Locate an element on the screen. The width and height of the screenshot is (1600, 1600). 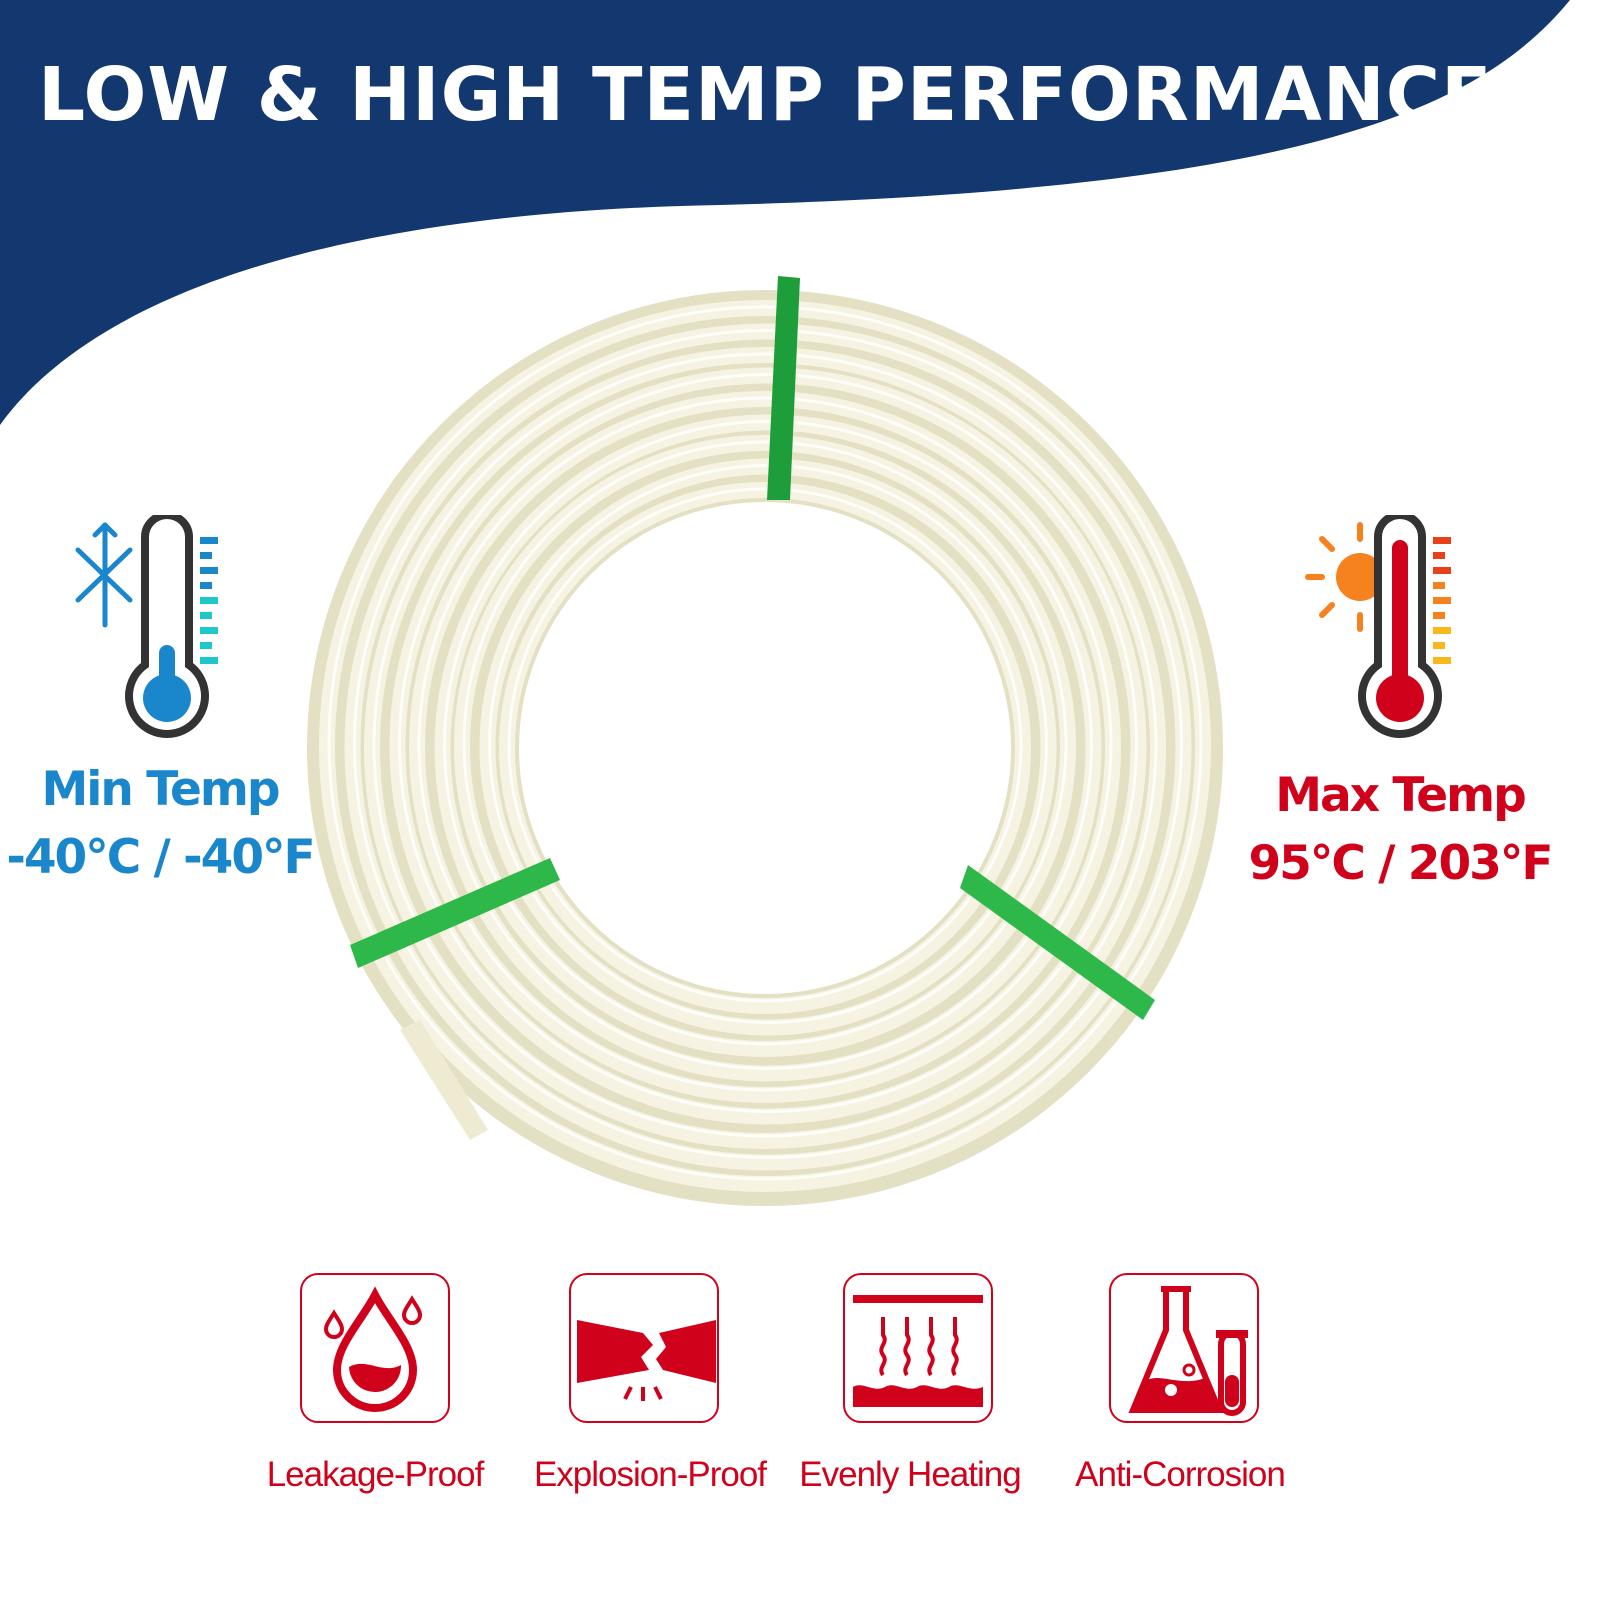
max-temp-value: 95°C / 203°F is located at coordinates (1400, 863).